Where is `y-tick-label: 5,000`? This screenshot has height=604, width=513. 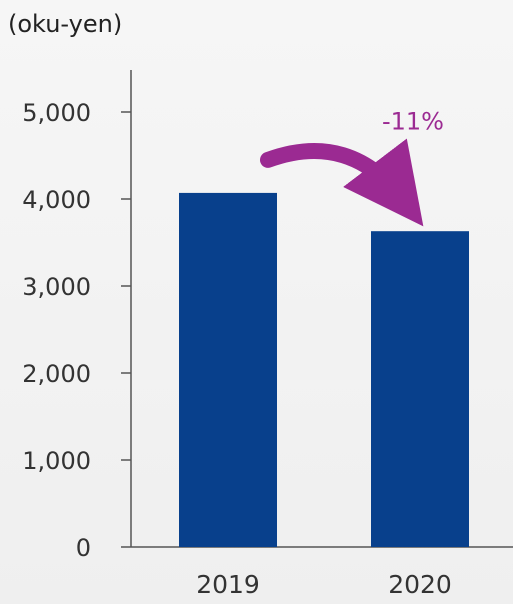
y-tick-label: 5,000 is located at coordinates (56, 113).